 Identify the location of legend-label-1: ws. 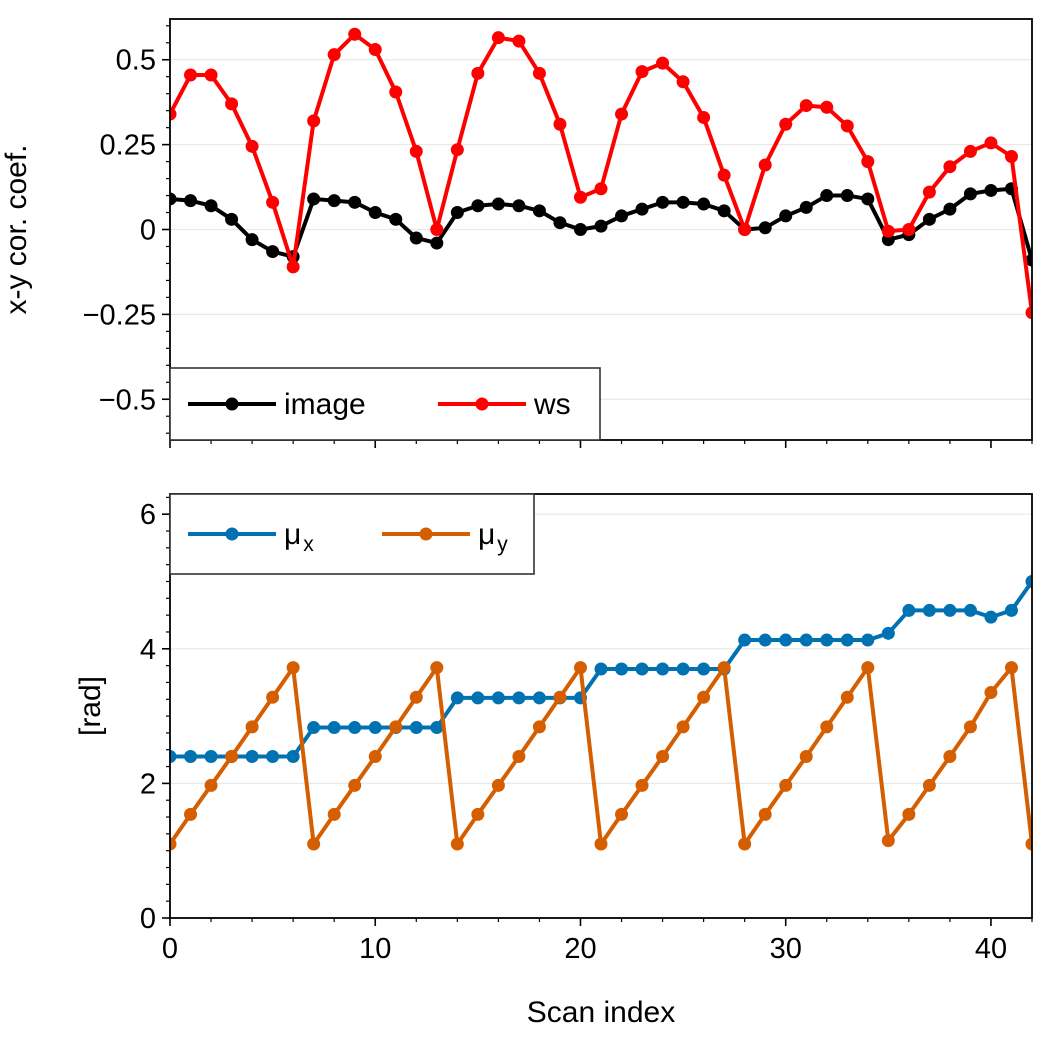
(552, 404).